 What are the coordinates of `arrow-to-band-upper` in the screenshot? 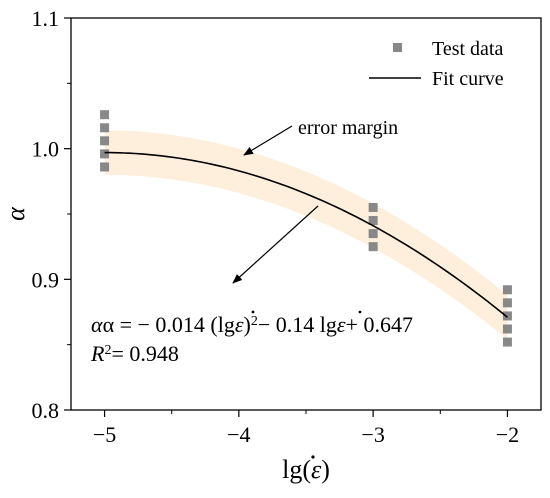 It's located at (268, 140).